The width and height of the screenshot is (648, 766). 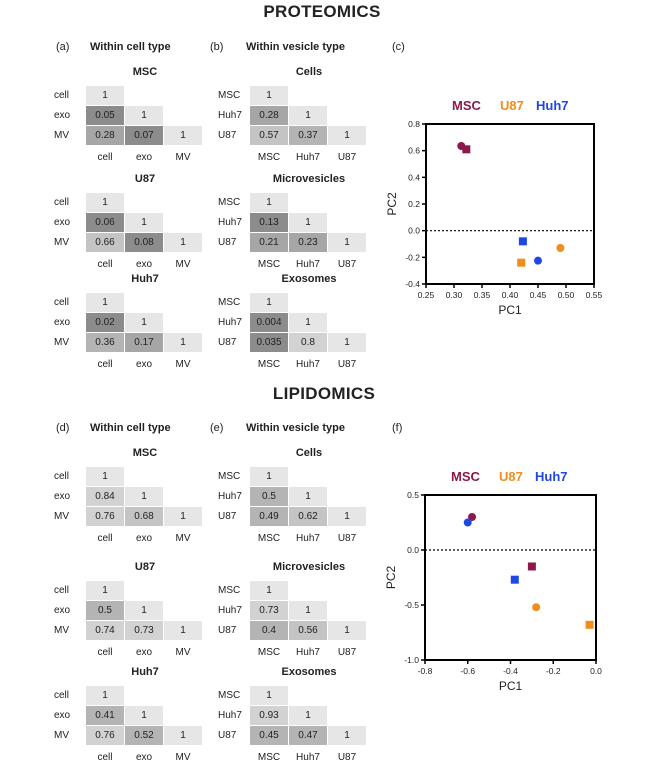 What do you see at coordinates (308, 630) in the screenshot?
I see `matrix-cell: 0.56` at bounding box center [308, 630].